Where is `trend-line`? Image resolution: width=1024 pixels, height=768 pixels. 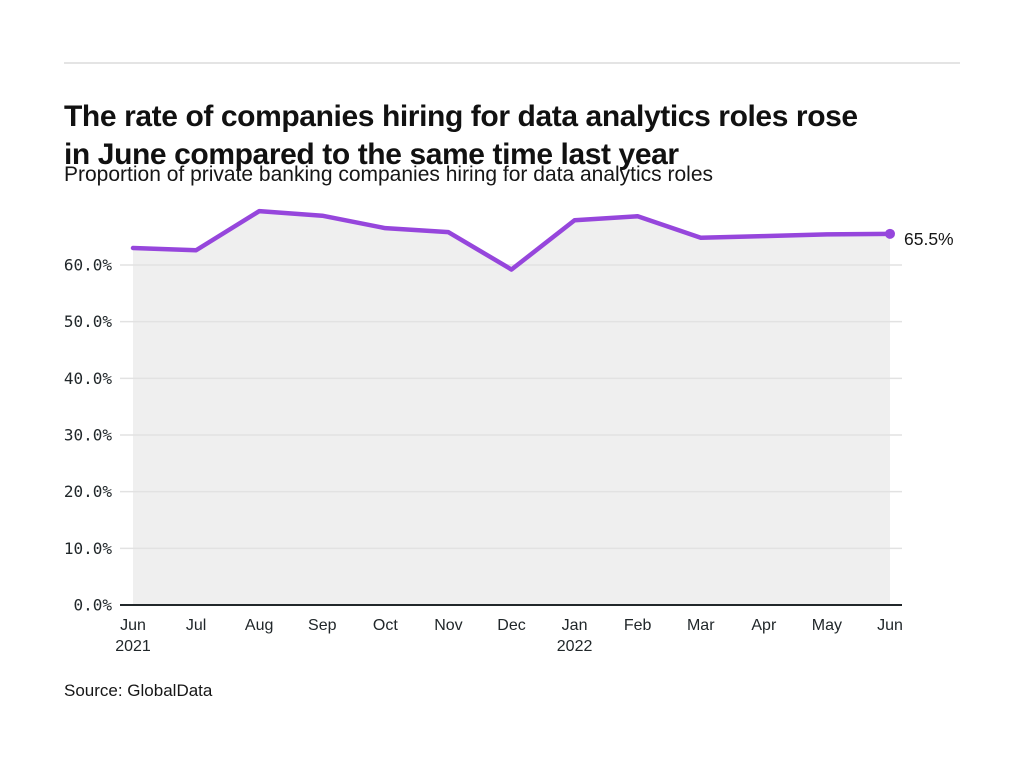
trend-line is located at coordinates (511, 240).